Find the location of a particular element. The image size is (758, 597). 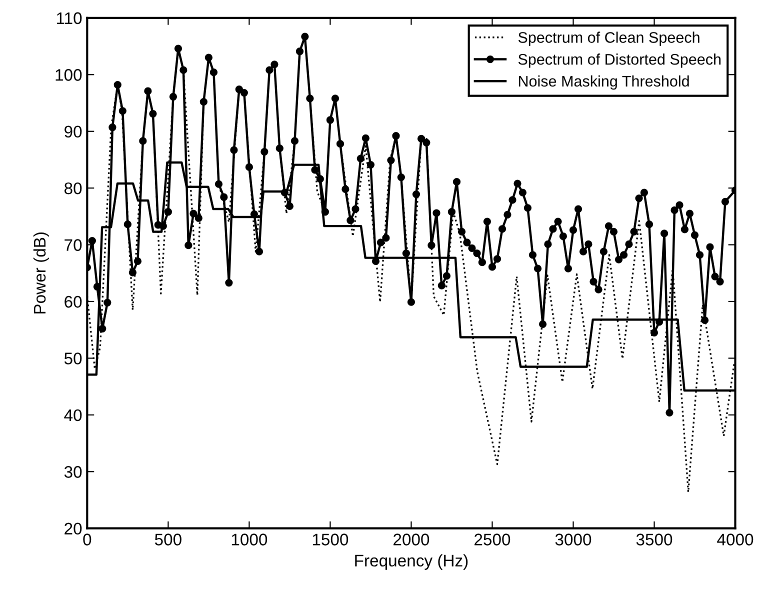

x-tick-label: 1500 is located at coordinates (330, 540).